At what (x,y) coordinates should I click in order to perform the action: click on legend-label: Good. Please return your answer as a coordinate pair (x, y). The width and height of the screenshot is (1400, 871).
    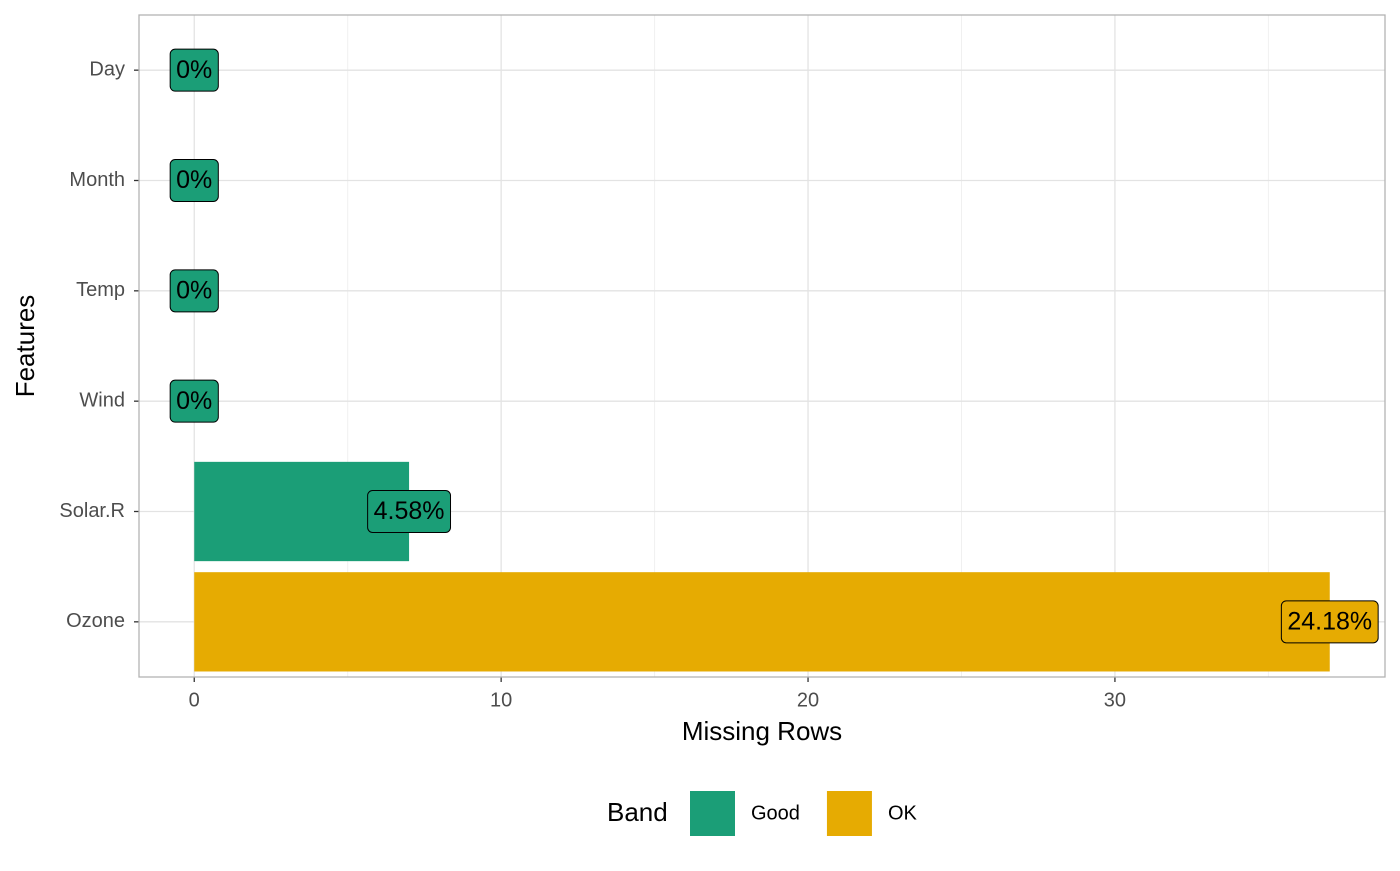
    Looking at the image, I should click on (775, 813).